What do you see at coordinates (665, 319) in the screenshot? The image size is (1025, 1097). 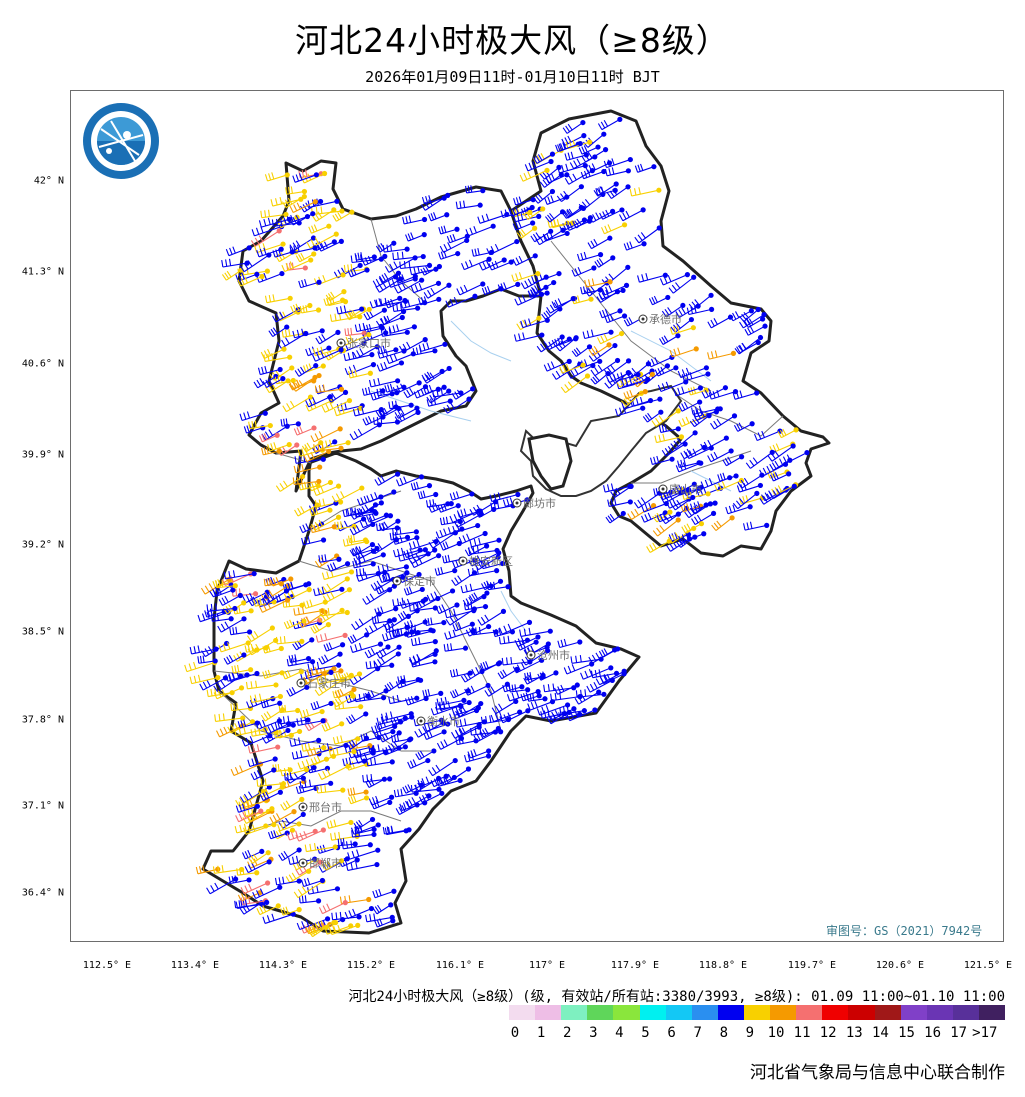 I see `city-label: 承德市` at bounding box center [665, 319].